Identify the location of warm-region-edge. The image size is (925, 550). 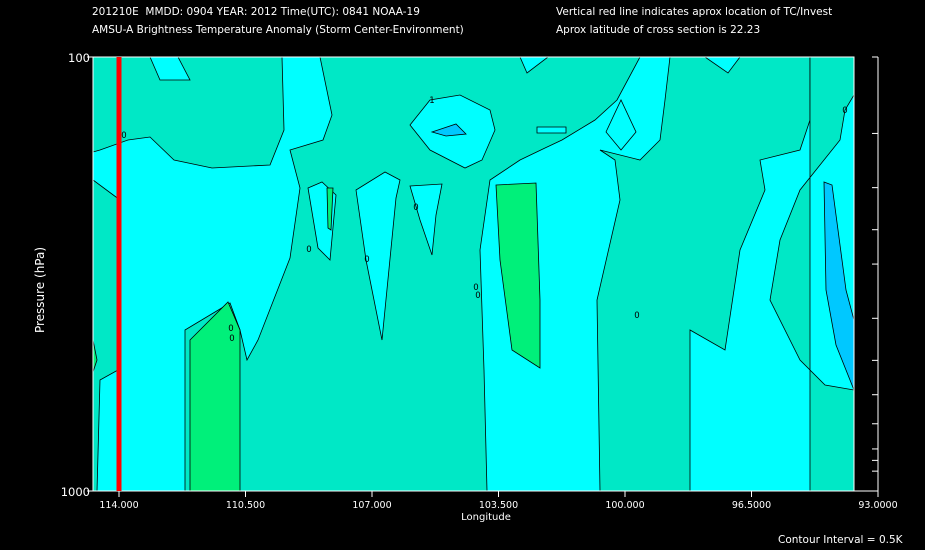
(95, 356).